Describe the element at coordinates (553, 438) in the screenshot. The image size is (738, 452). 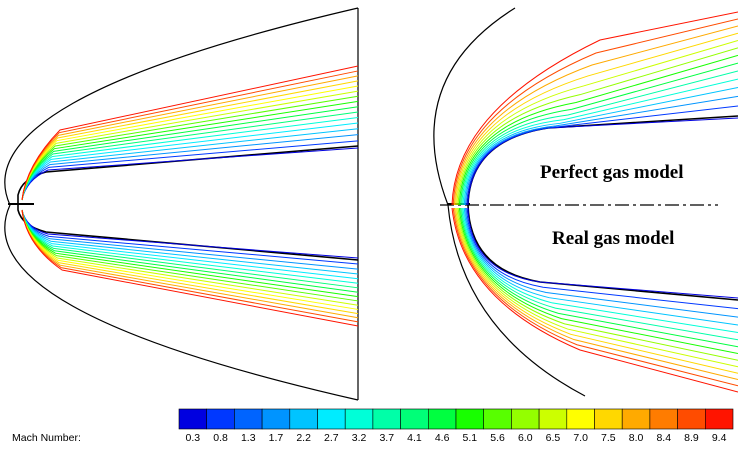
I see `colorbar-tick-label: 6.5` at that location.